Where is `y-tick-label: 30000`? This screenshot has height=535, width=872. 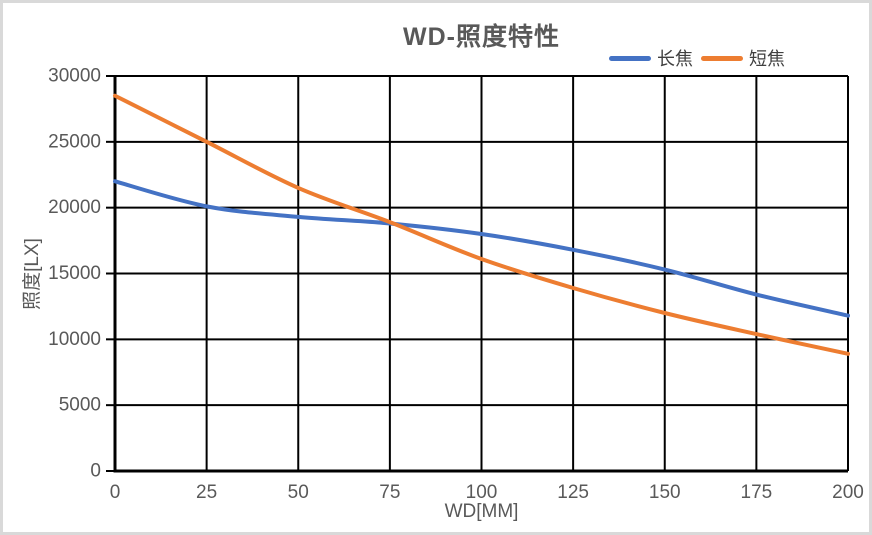
y-tick-label: 30000 is located at coordinates (74, 76).